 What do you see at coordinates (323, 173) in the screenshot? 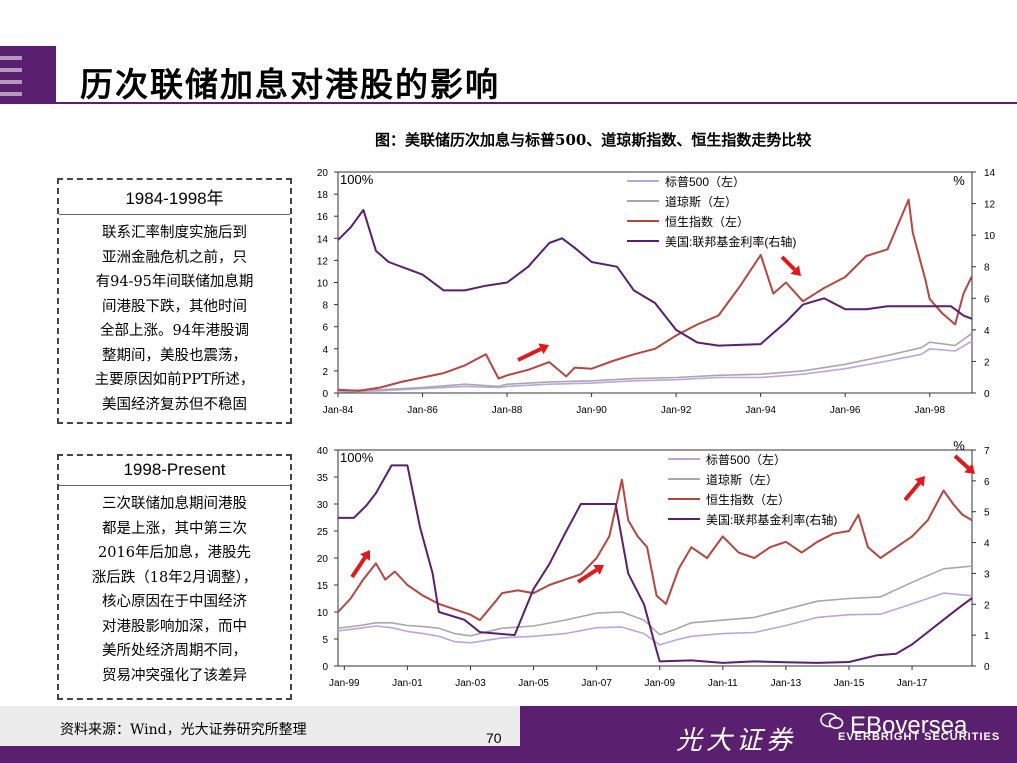
I see `y-left-tick-label: 20` at bounding box center [323, 173].